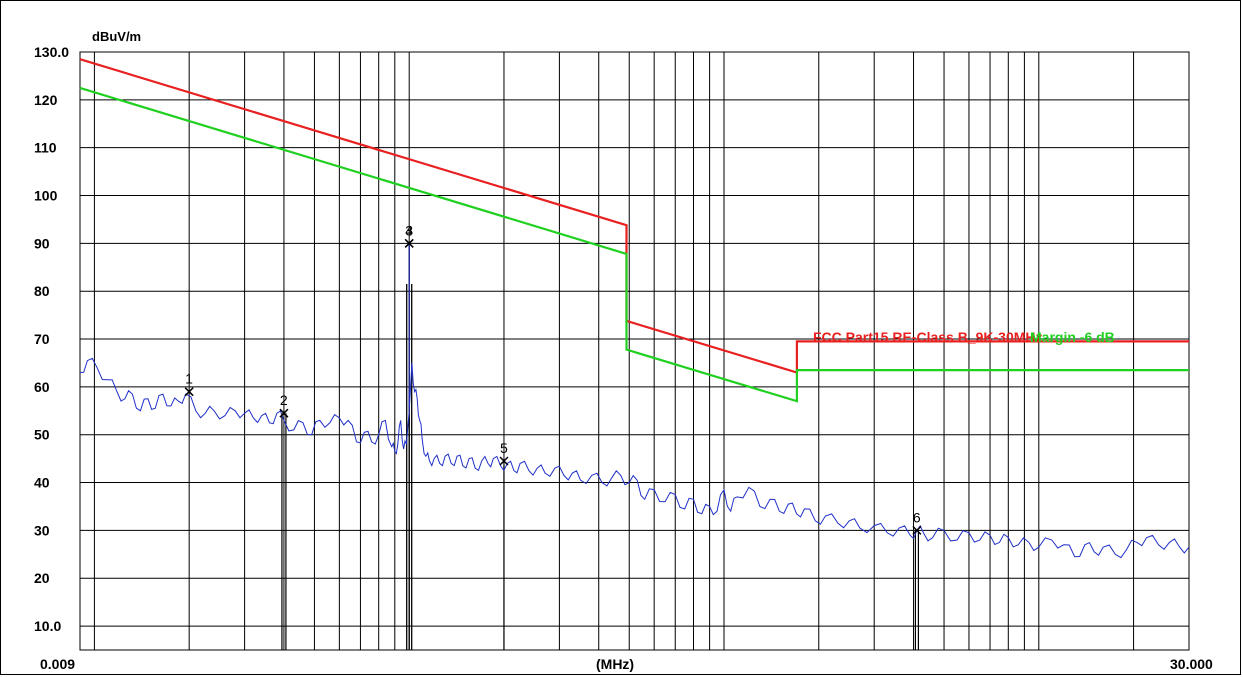 This screenshot has height=677, width=1243. I want to click on marker-label: 4, so click(409, 230).